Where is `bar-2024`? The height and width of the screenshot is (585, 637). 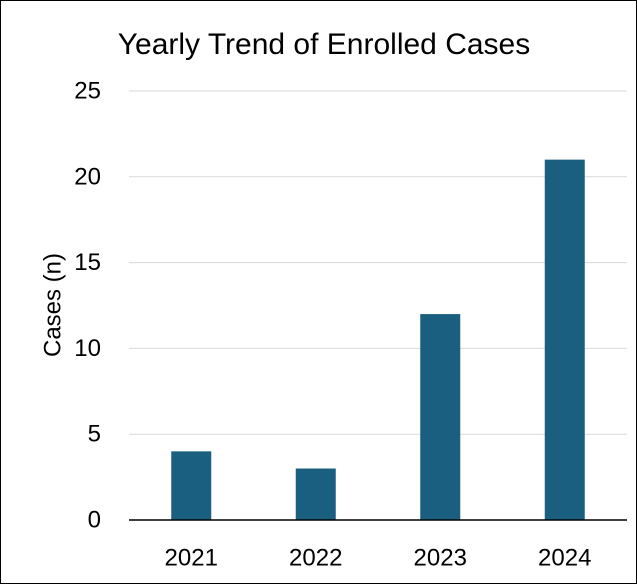 bar-2024 is located at coordinates (564, 339).